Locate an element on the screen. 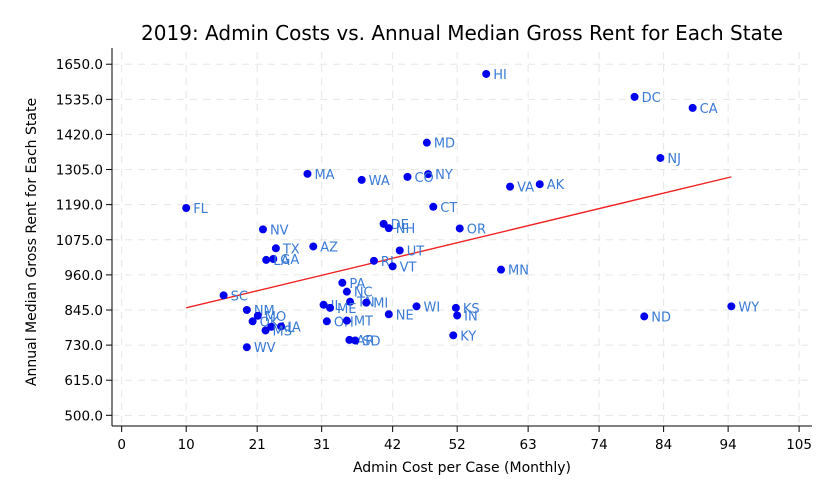 The image size is (831, 498). data-point-label: MA is located at coordinates (324, 175).